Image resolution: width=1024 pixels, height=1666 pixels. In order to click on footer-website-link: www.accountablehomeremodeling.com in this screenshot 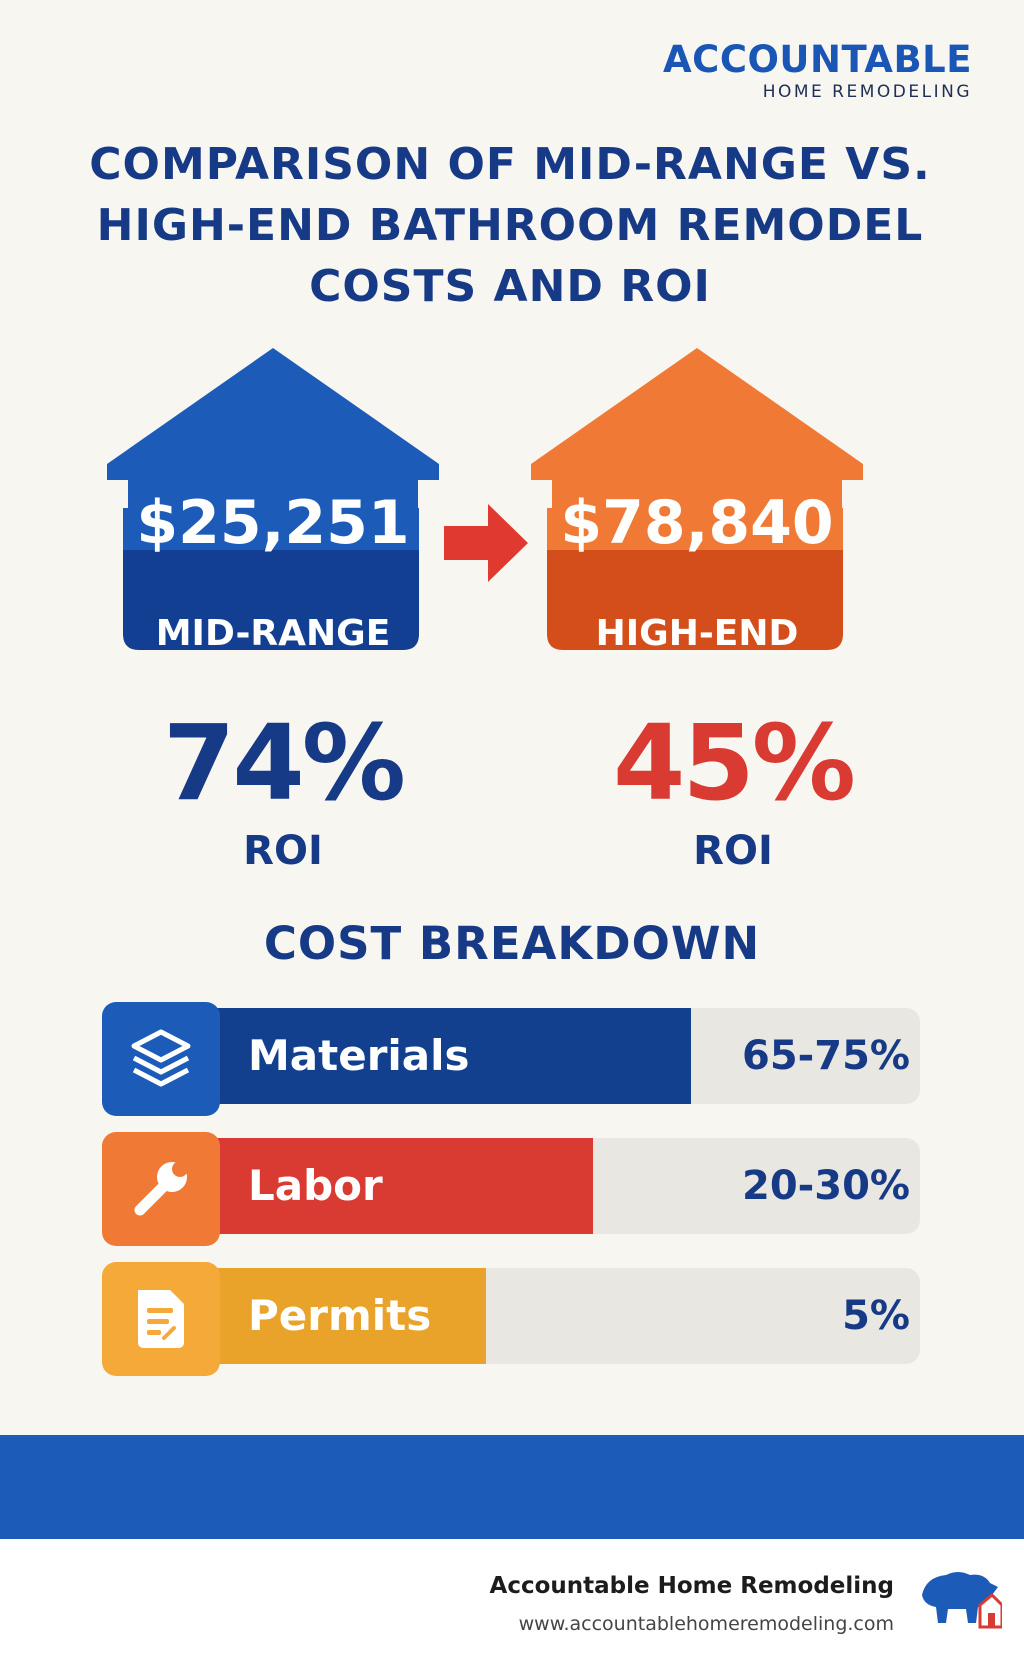, I will do `click(706, 1624)`.